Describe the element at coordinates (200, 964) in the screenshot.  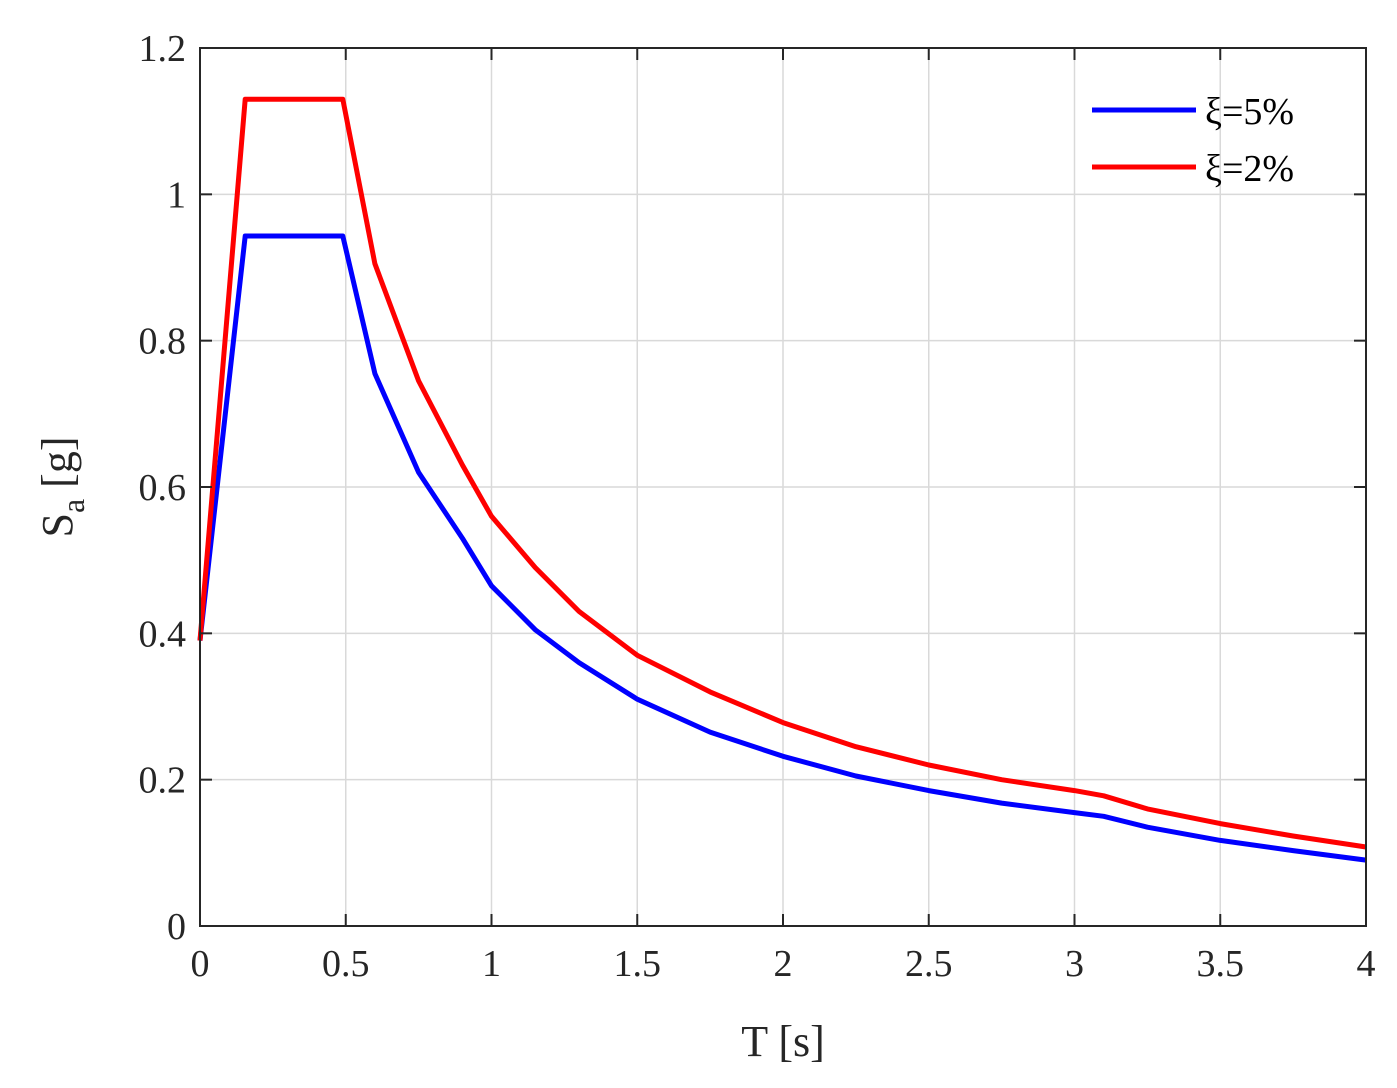
I see `x-tick-label: 0` at that location.